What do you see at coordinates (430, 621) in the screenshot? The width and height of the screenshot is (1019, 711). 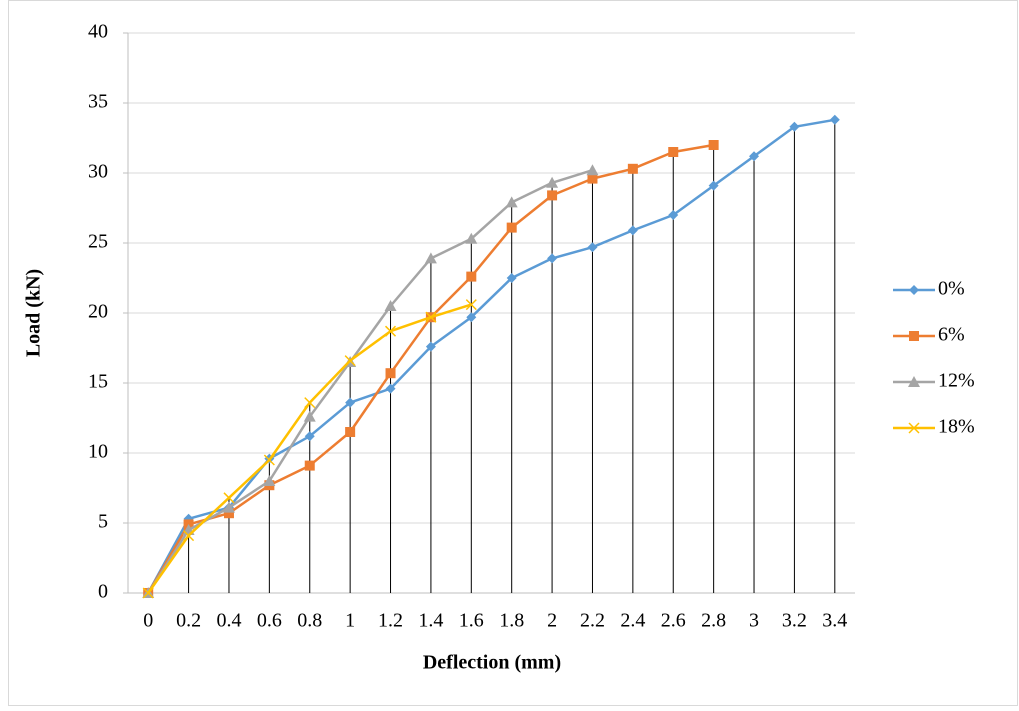 I see `x-tick-label: 1.4` at bounding box center [430, 621].